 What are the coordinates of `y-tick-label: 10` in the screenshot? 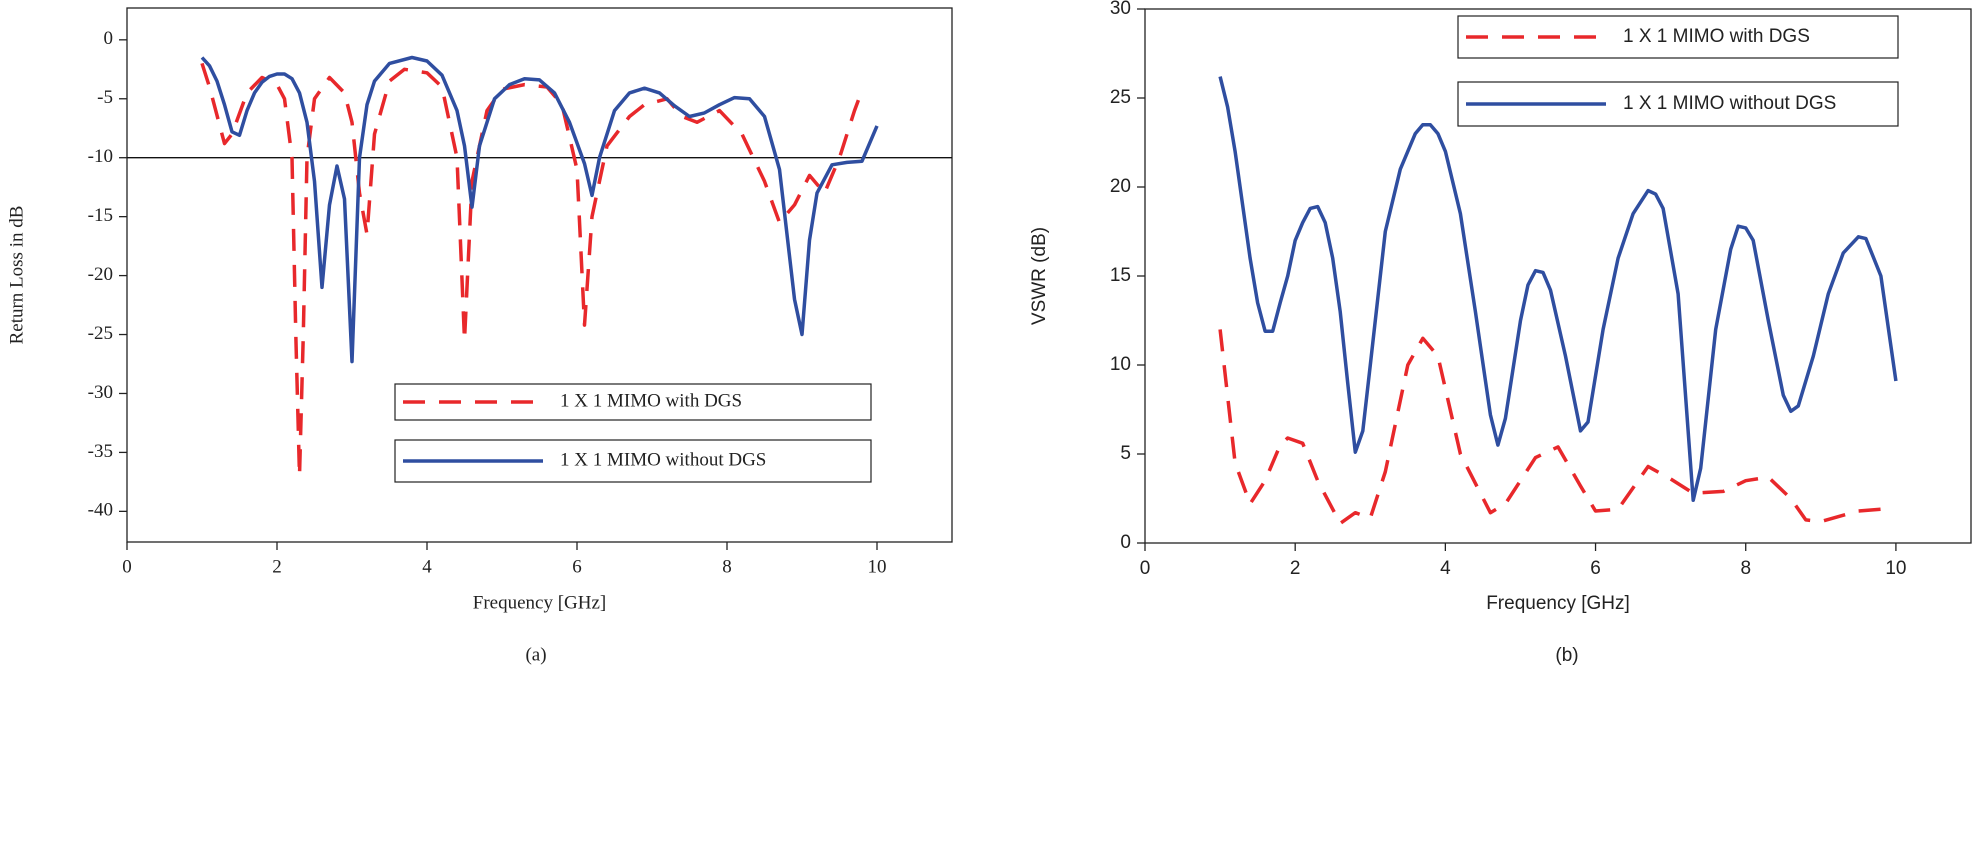 It's located at (1120, 364).